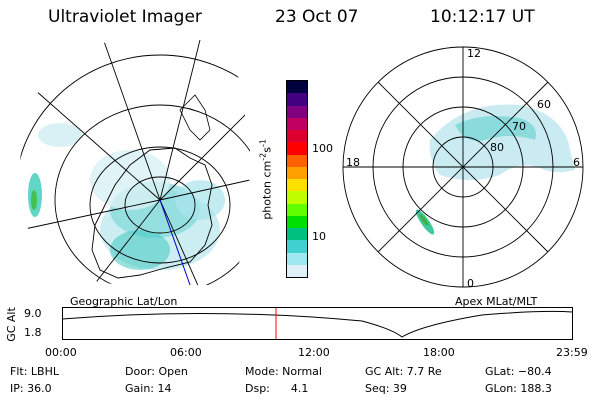 The width and height of the screenshot is (600, 400). Describe the element at coordinates (317, 323) in the screenshot. I see `altitude-timeline` at that location.